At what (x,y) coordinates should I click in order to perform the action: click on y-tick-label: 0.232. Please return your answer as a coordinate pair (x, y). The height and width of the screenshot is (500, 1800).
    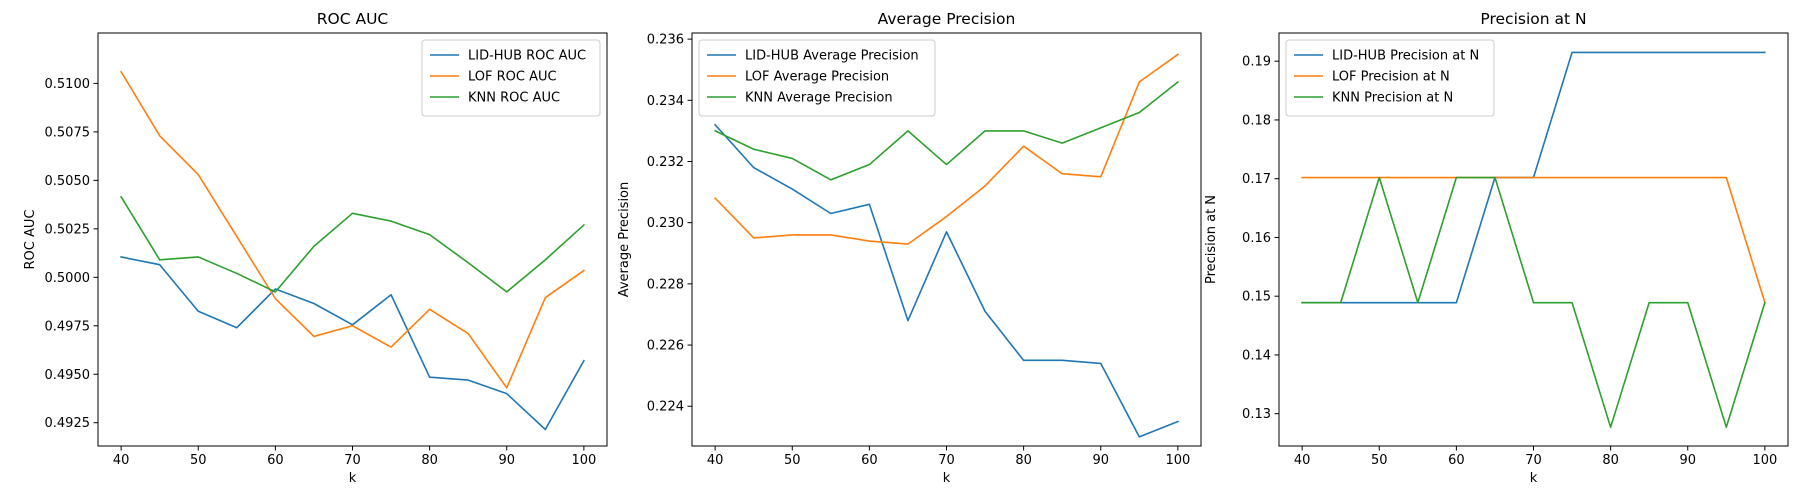
    Looking at the image, I should click on (665, 162).